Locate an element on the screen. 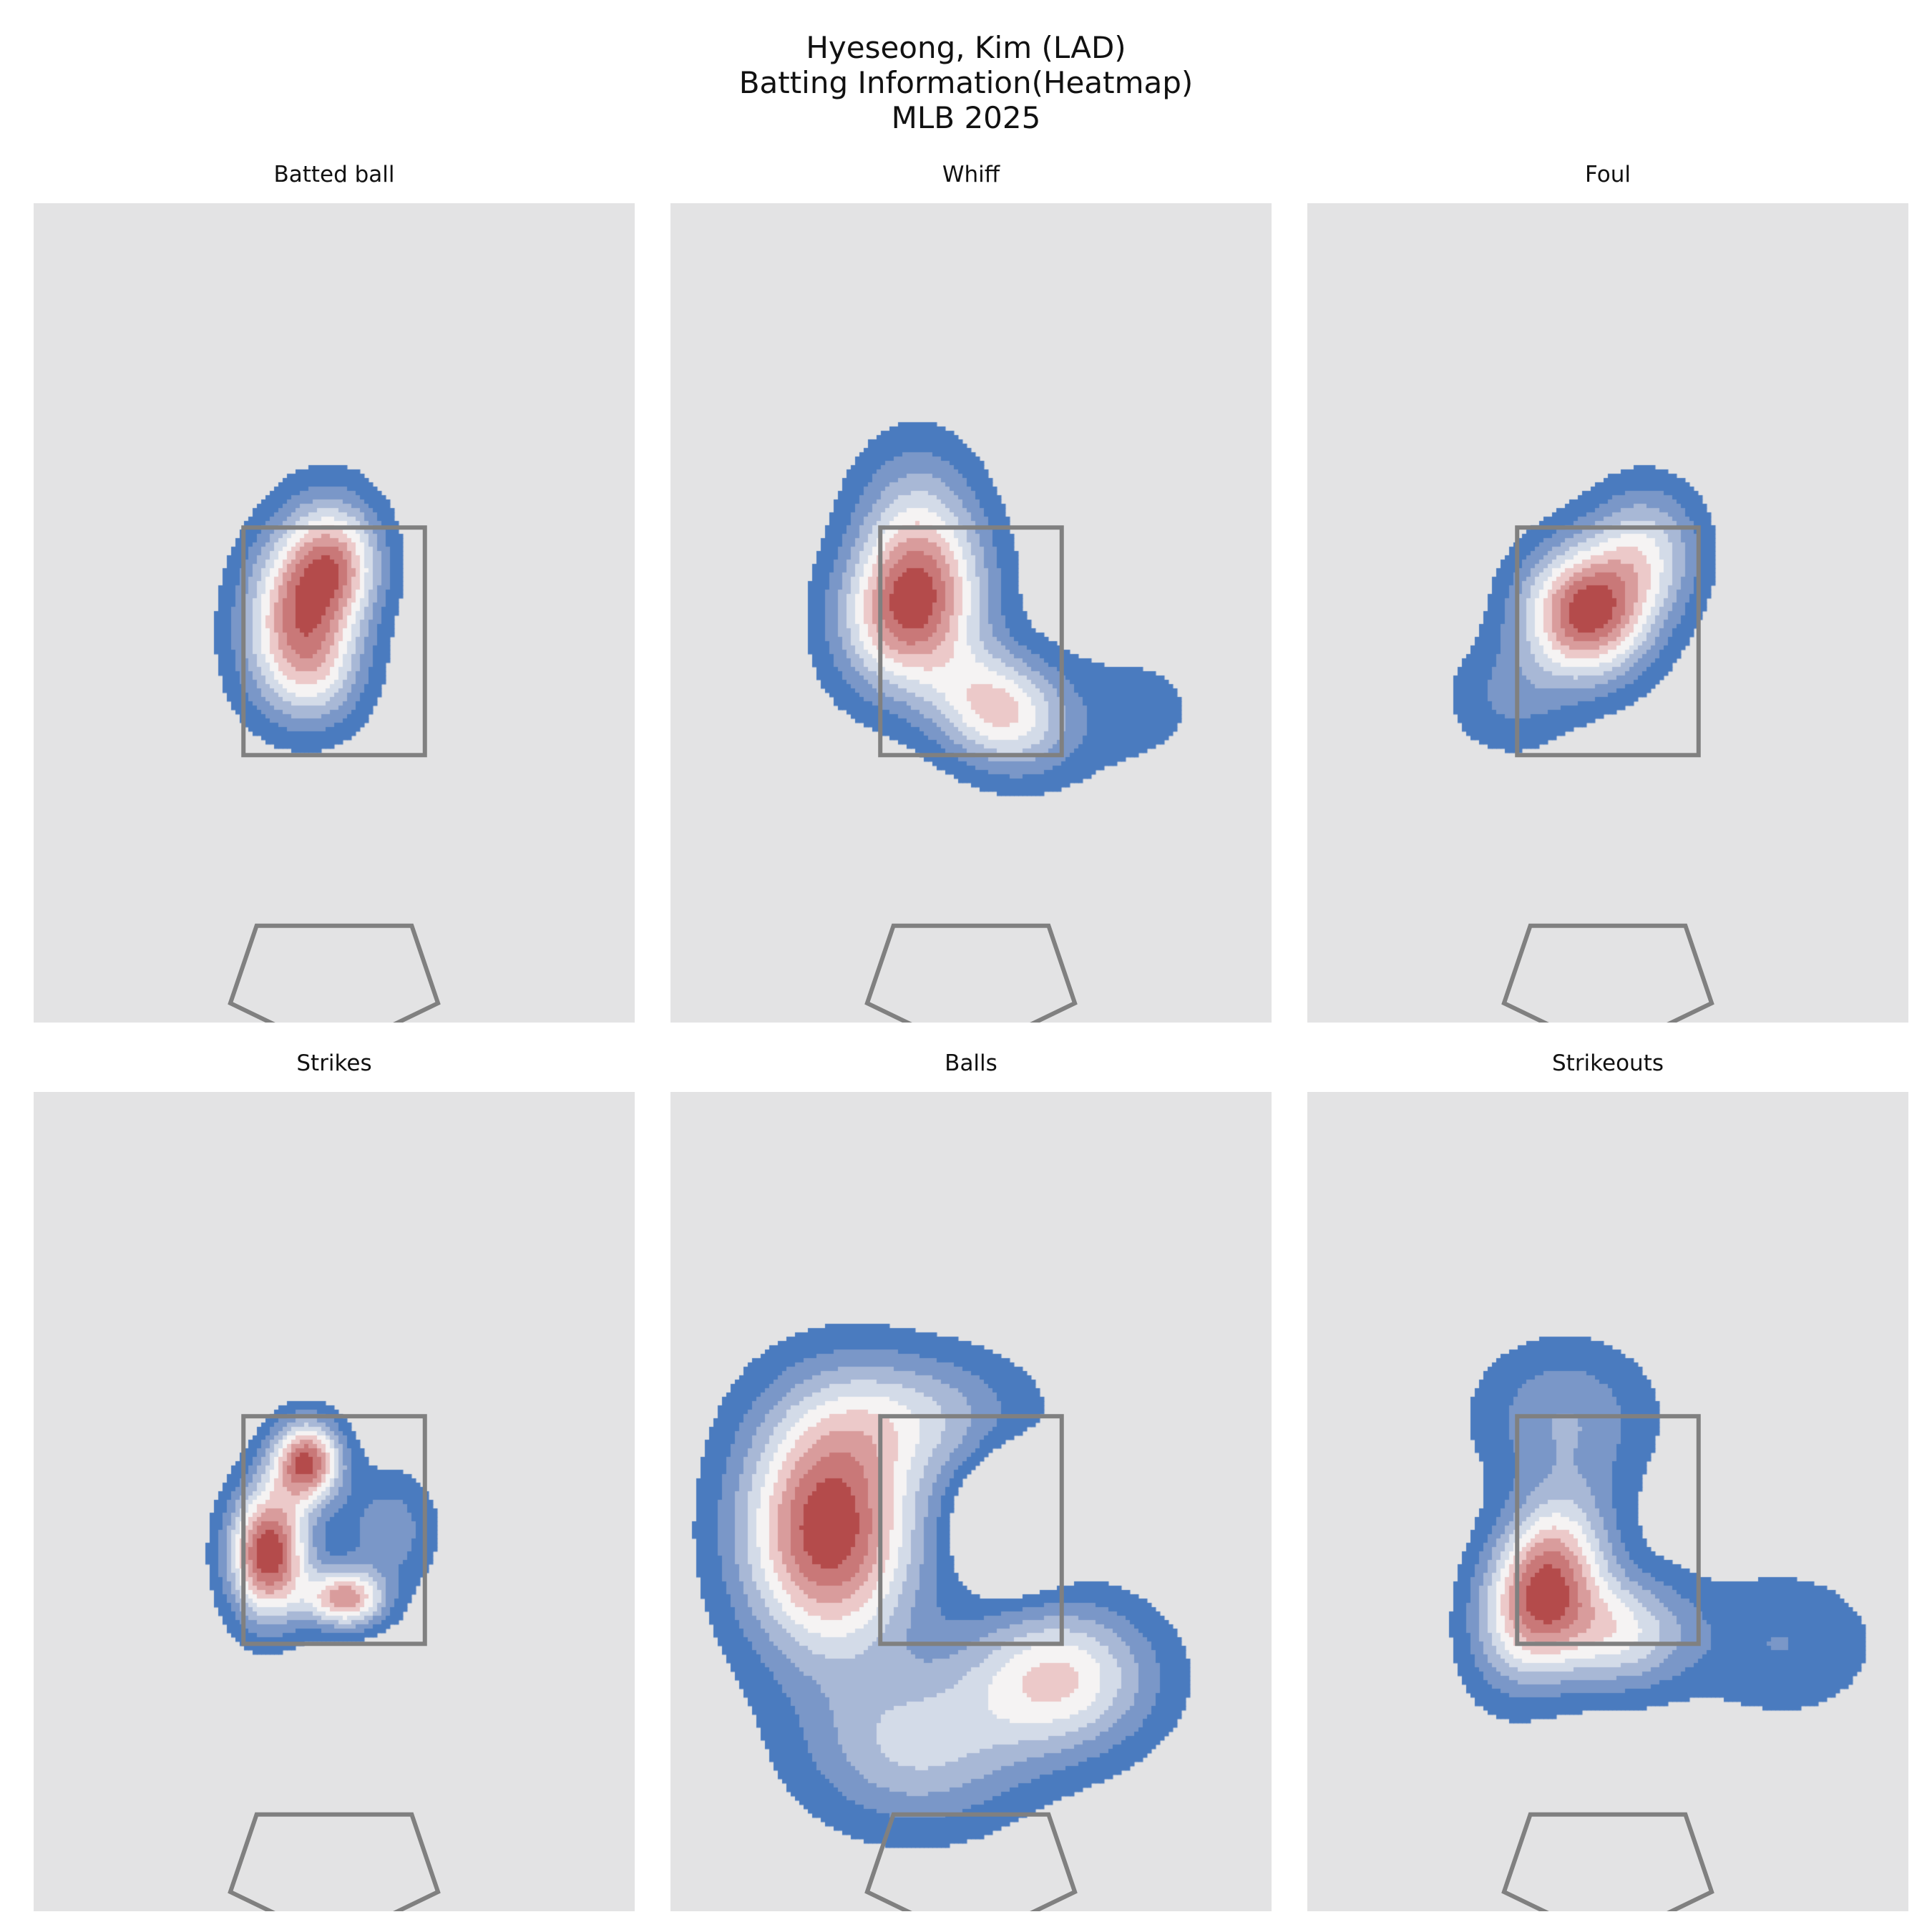 The image size is (1932, 1932). heatmap-panel-strikeouts is located at coordinates (1607, 1501).